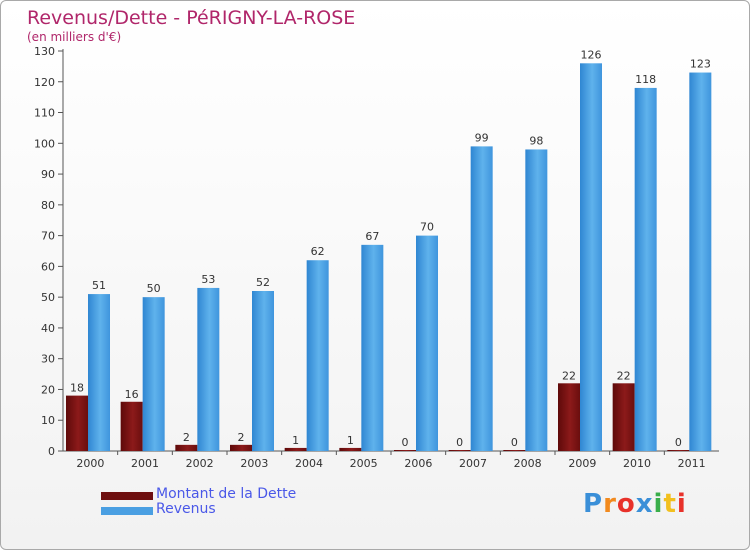 Image resolution: width=750 pixels, height=550 pixels. Describe the element at coordinates (186, 509) in the screenshot. I see `legend-label-revenus: Revenus` at that location.